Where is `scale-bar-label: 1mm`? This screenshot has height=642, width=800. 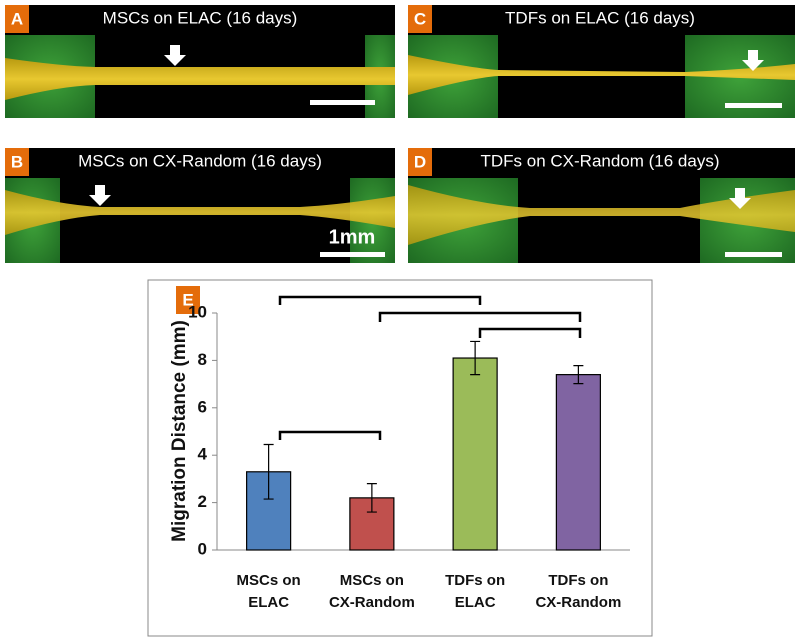
scale-bar-label: 1mm is located at coordinates (352, 237).